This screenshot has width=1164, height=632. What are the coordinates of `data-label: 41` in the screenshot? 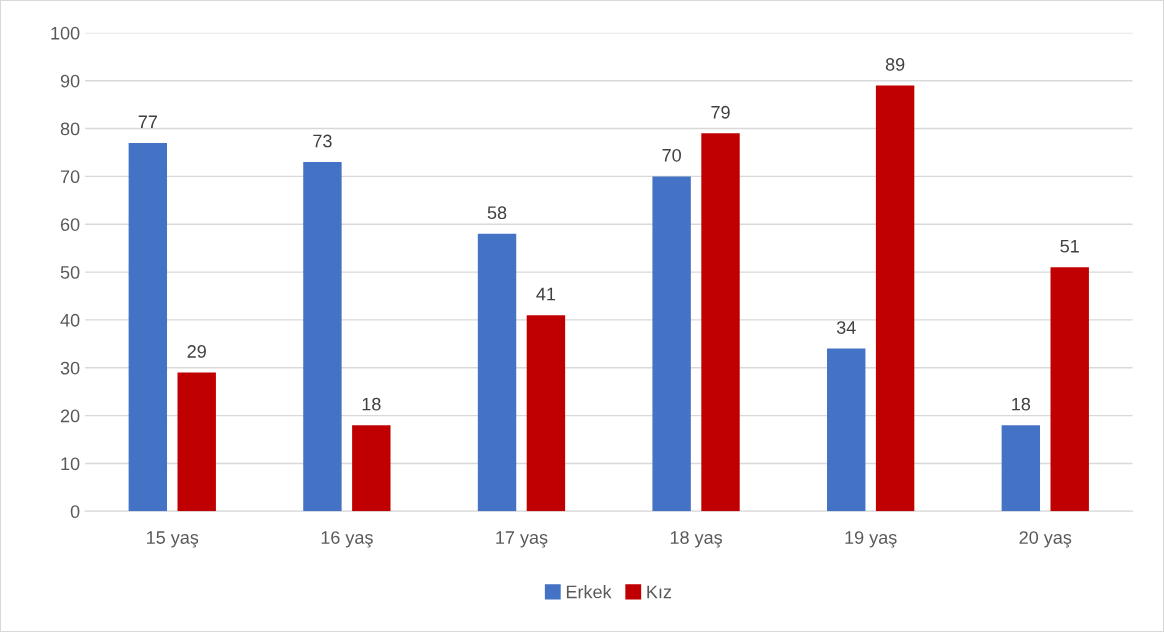 It's located at (546, 294).